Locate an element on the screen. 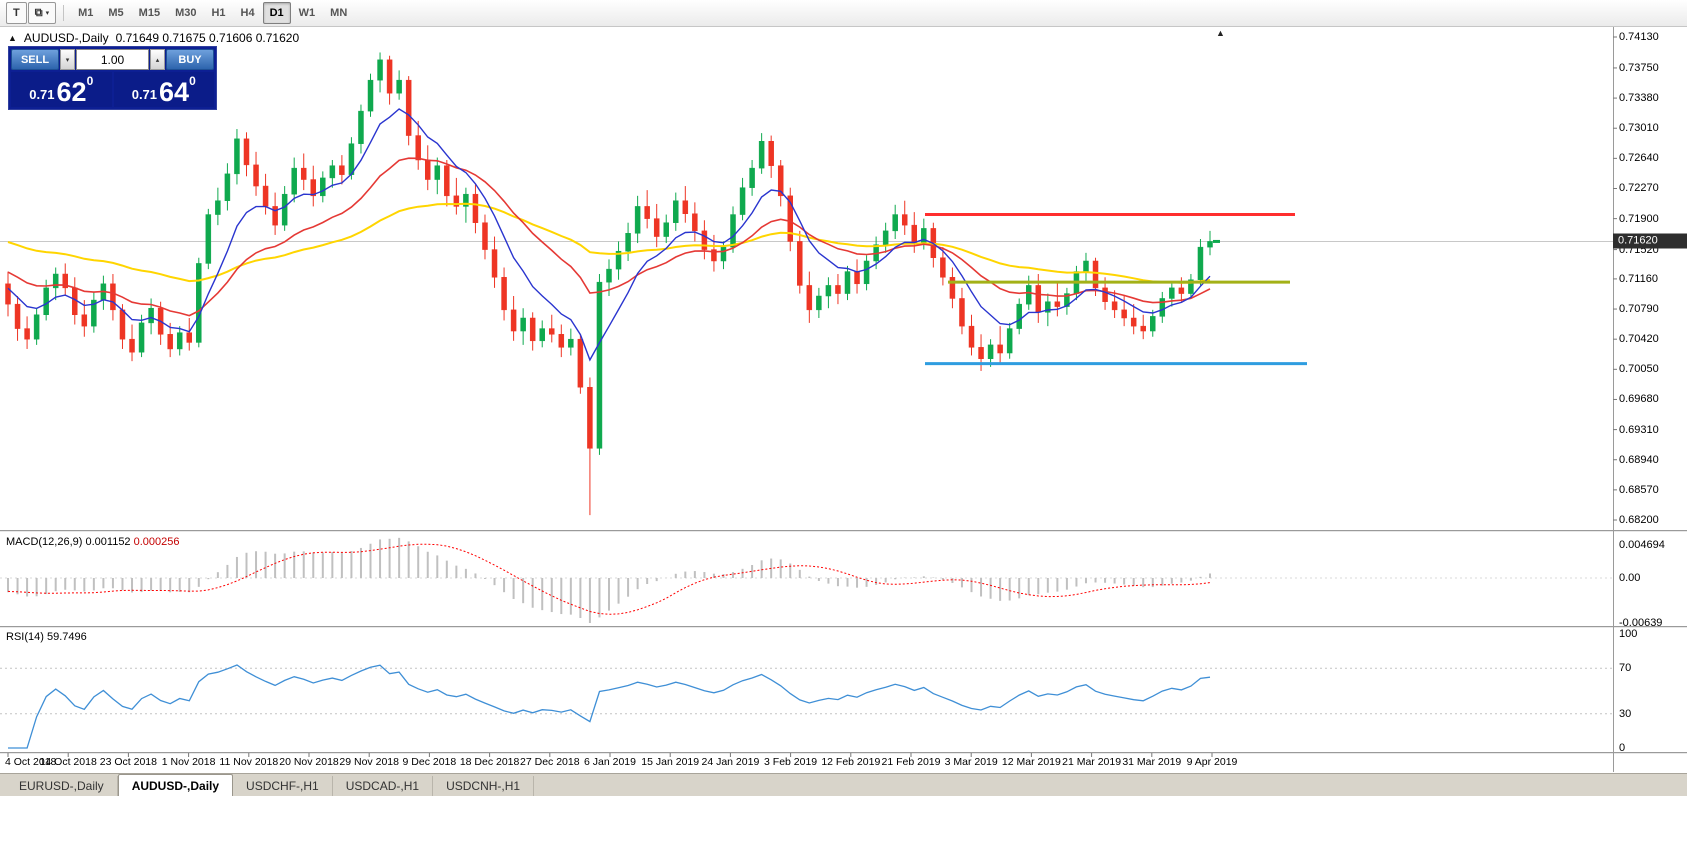  time-axis-label: 31 Mar 2019 is located at coordinates (1152, 762).